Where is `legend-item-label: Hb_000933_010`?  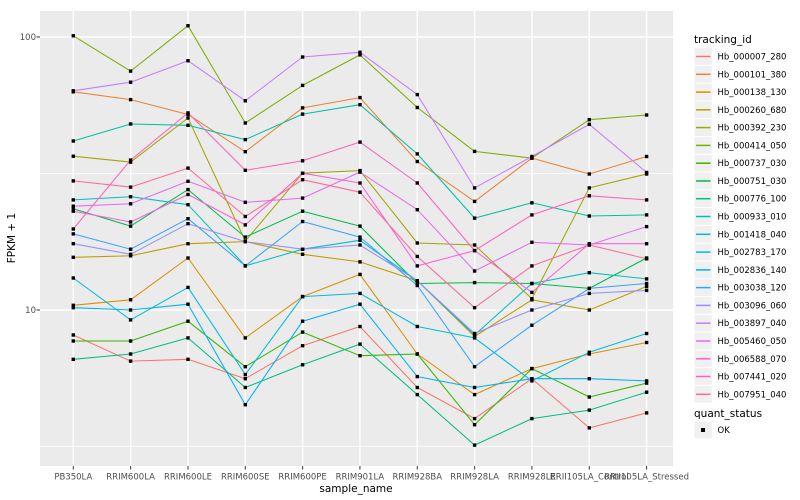 legend-item-label: Hb_000933_010 is located at coordinates (752, 218).